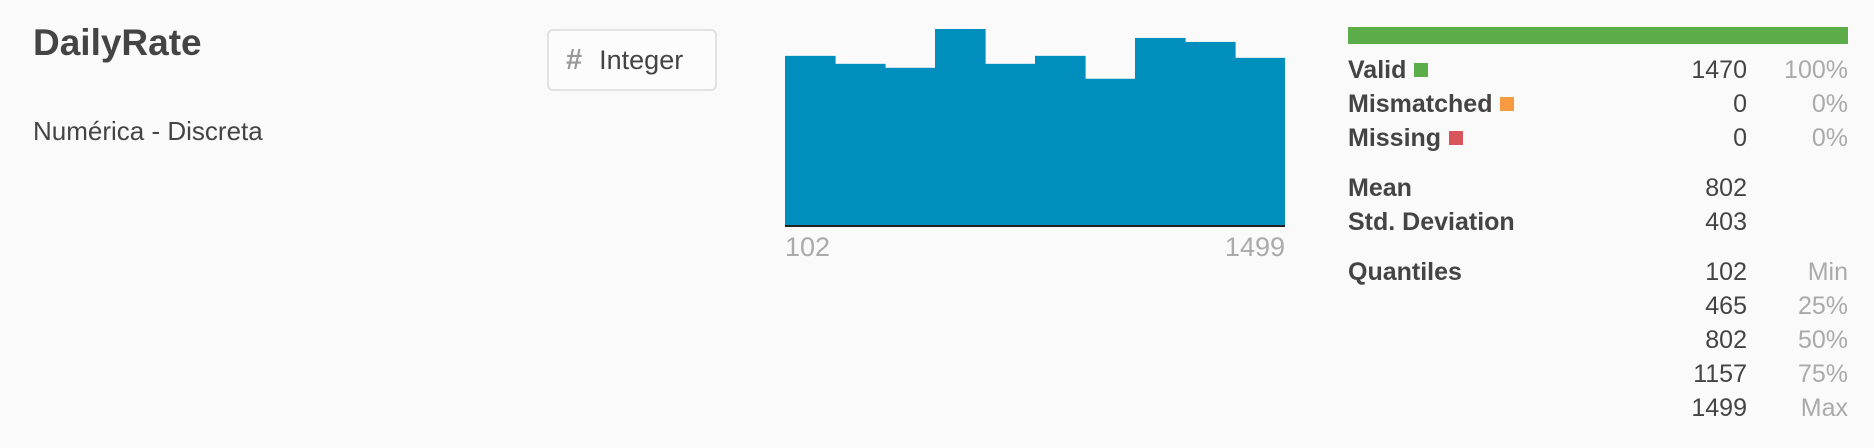  What do you see at coordinates (574, 59) in the screenshot?
I see `hash-icon: #` at bounding box center [574, 59].